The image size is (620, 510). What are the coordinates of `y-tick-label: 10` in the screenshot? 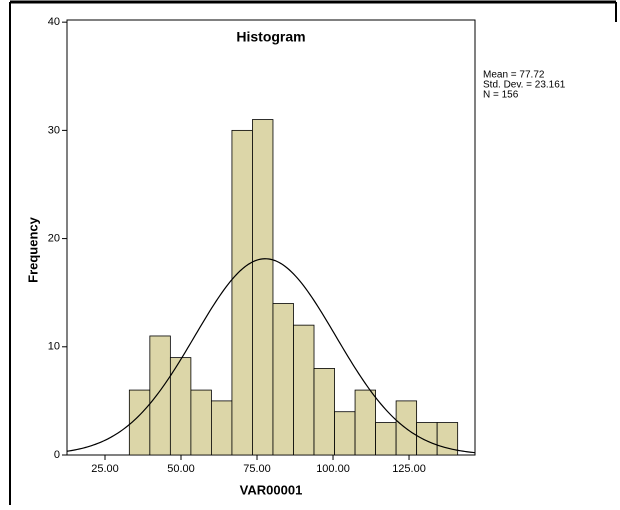 It's located at (54, 347).